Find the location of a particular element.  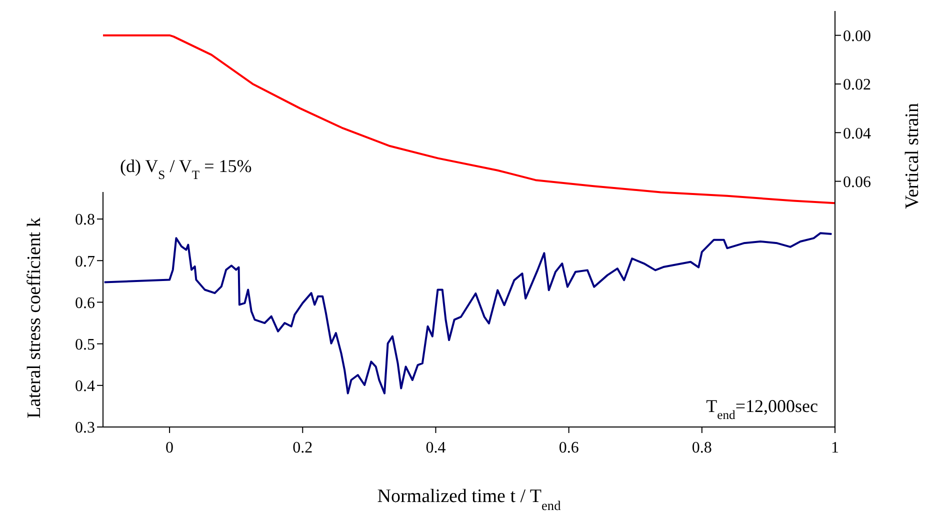

y2-tick-label: 0.00 is located at coordinates (857, 37).